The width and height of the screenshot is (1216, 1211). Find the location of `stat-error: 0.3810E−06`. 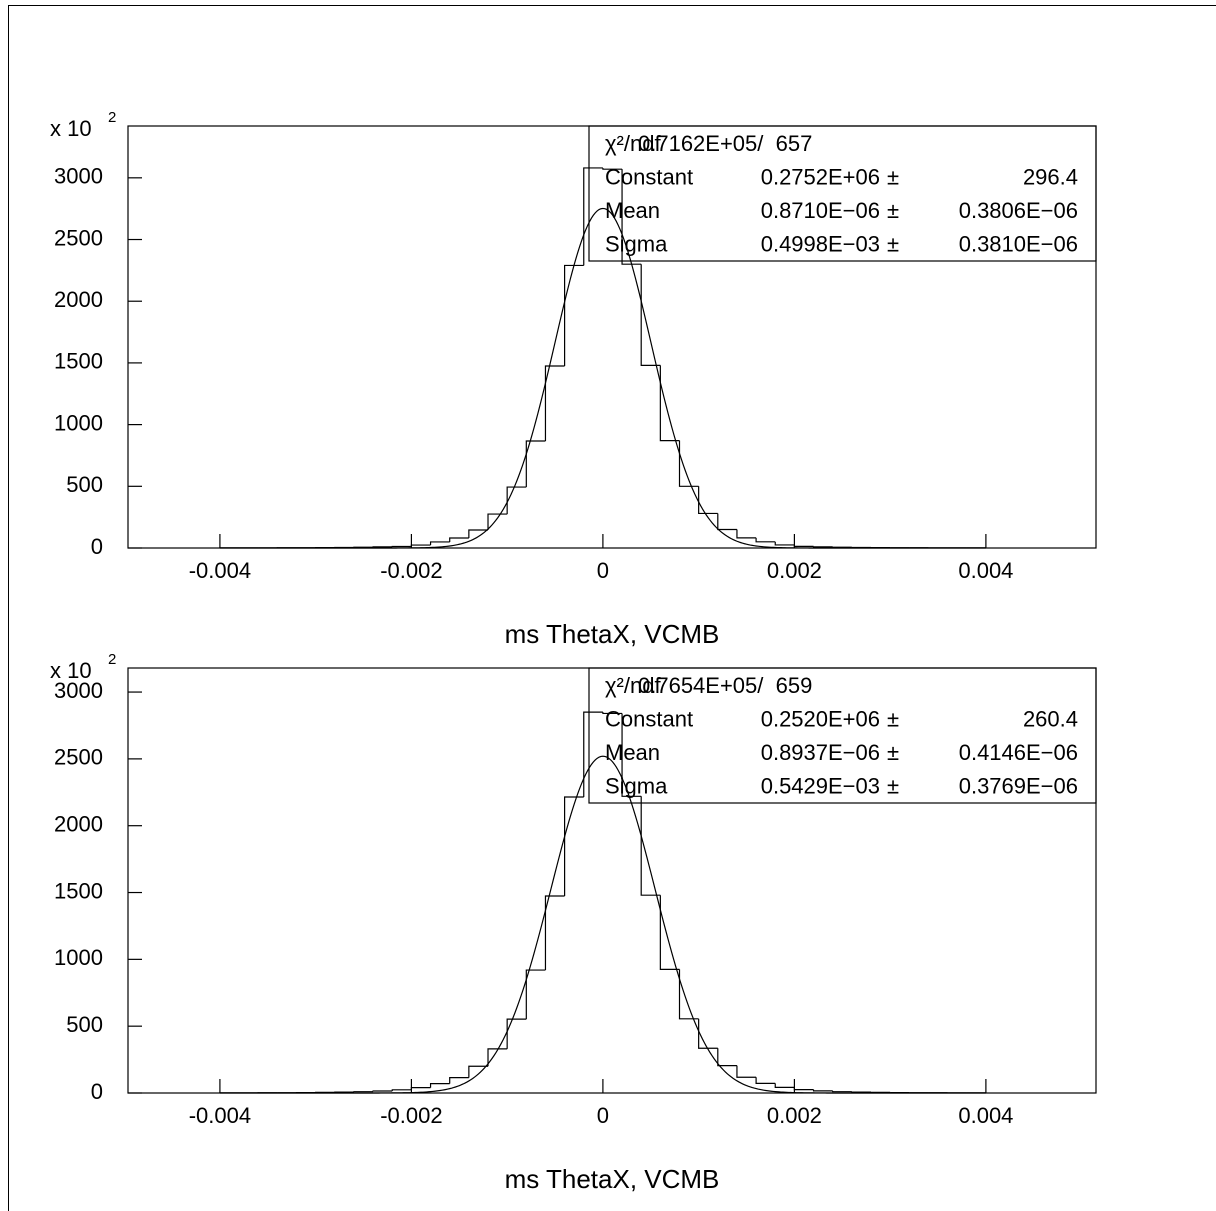

stat-error: 0.3810E−06 is located at coordinates (1018, 243).